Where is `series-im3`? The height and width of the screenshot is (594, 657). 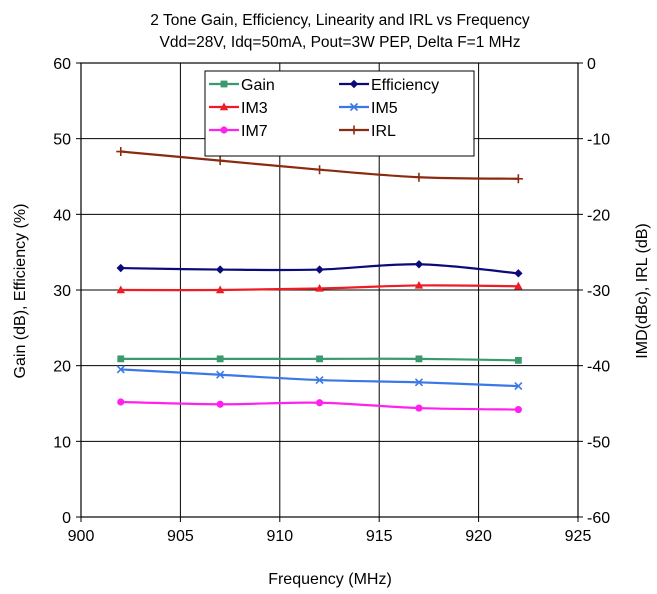
series-im3 is located at coordinates (319, 287).